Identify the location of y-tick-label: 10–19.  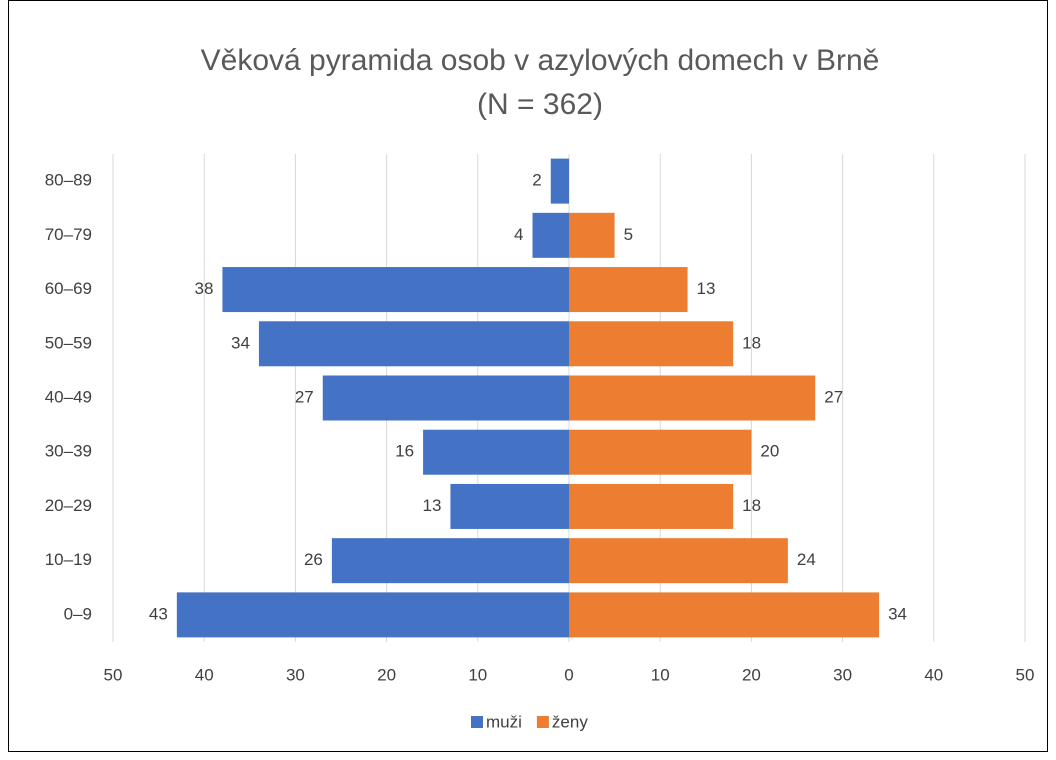
(68, 559).